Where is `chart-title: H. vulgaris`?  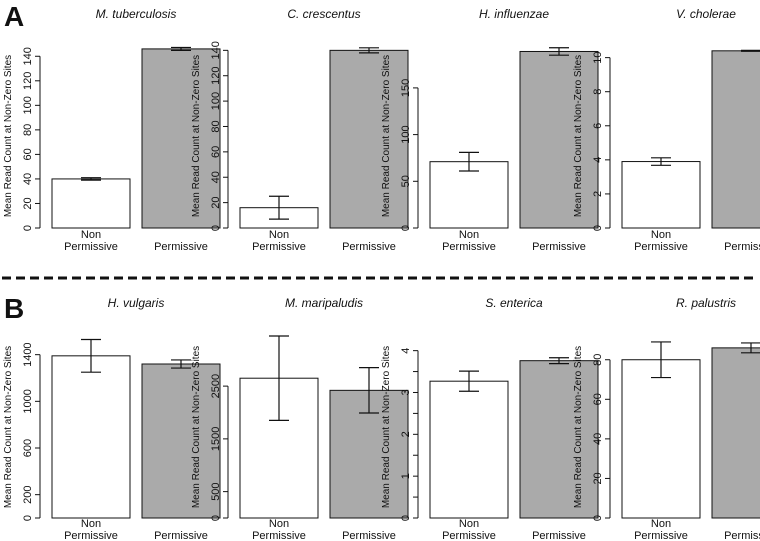 chart-title: H. vulgaris is located at coordinates (136, 303).